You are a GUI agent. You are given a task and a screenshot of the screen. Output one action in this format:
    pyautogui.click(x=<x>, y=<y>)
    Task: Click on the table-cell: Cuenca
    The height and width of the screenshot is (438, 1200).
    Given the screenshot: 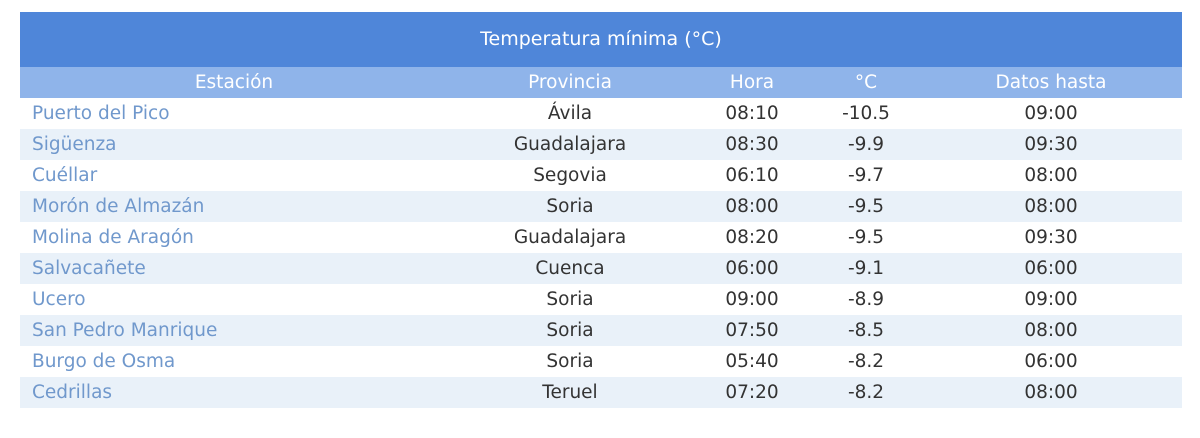 What is the action you would take?
    pyautogui.click(x=570, y=268)
    